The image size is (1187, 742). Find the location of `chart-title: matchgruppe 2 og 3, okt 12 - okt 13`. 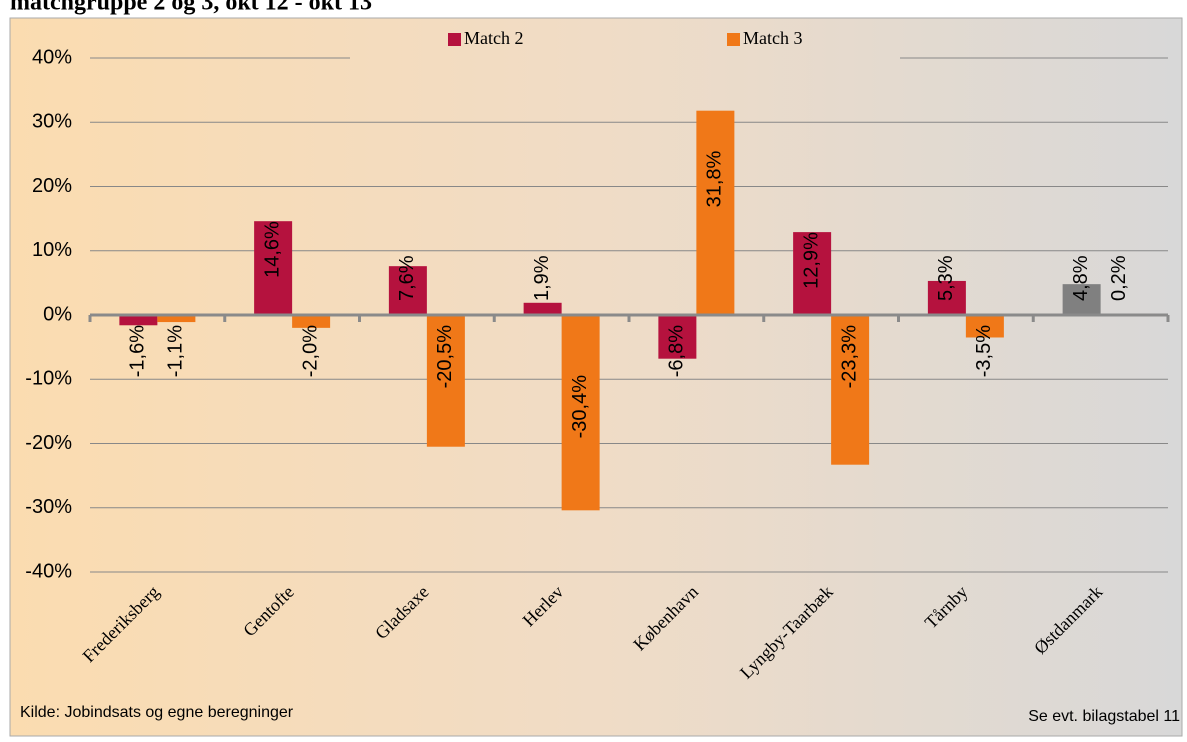

chart-title: matchgruppe 2 og 3, okt 12 - okt 13 is located at coordinates (191, 8).